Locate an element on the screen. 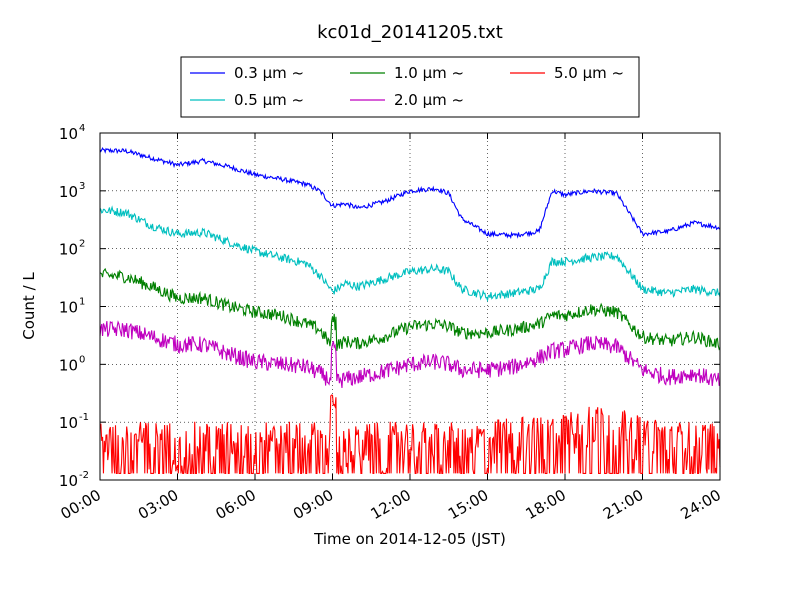 The width and height of the screenshot is (800, 600). x-tick-label: 12:00 is located at coordinates (391, 504).